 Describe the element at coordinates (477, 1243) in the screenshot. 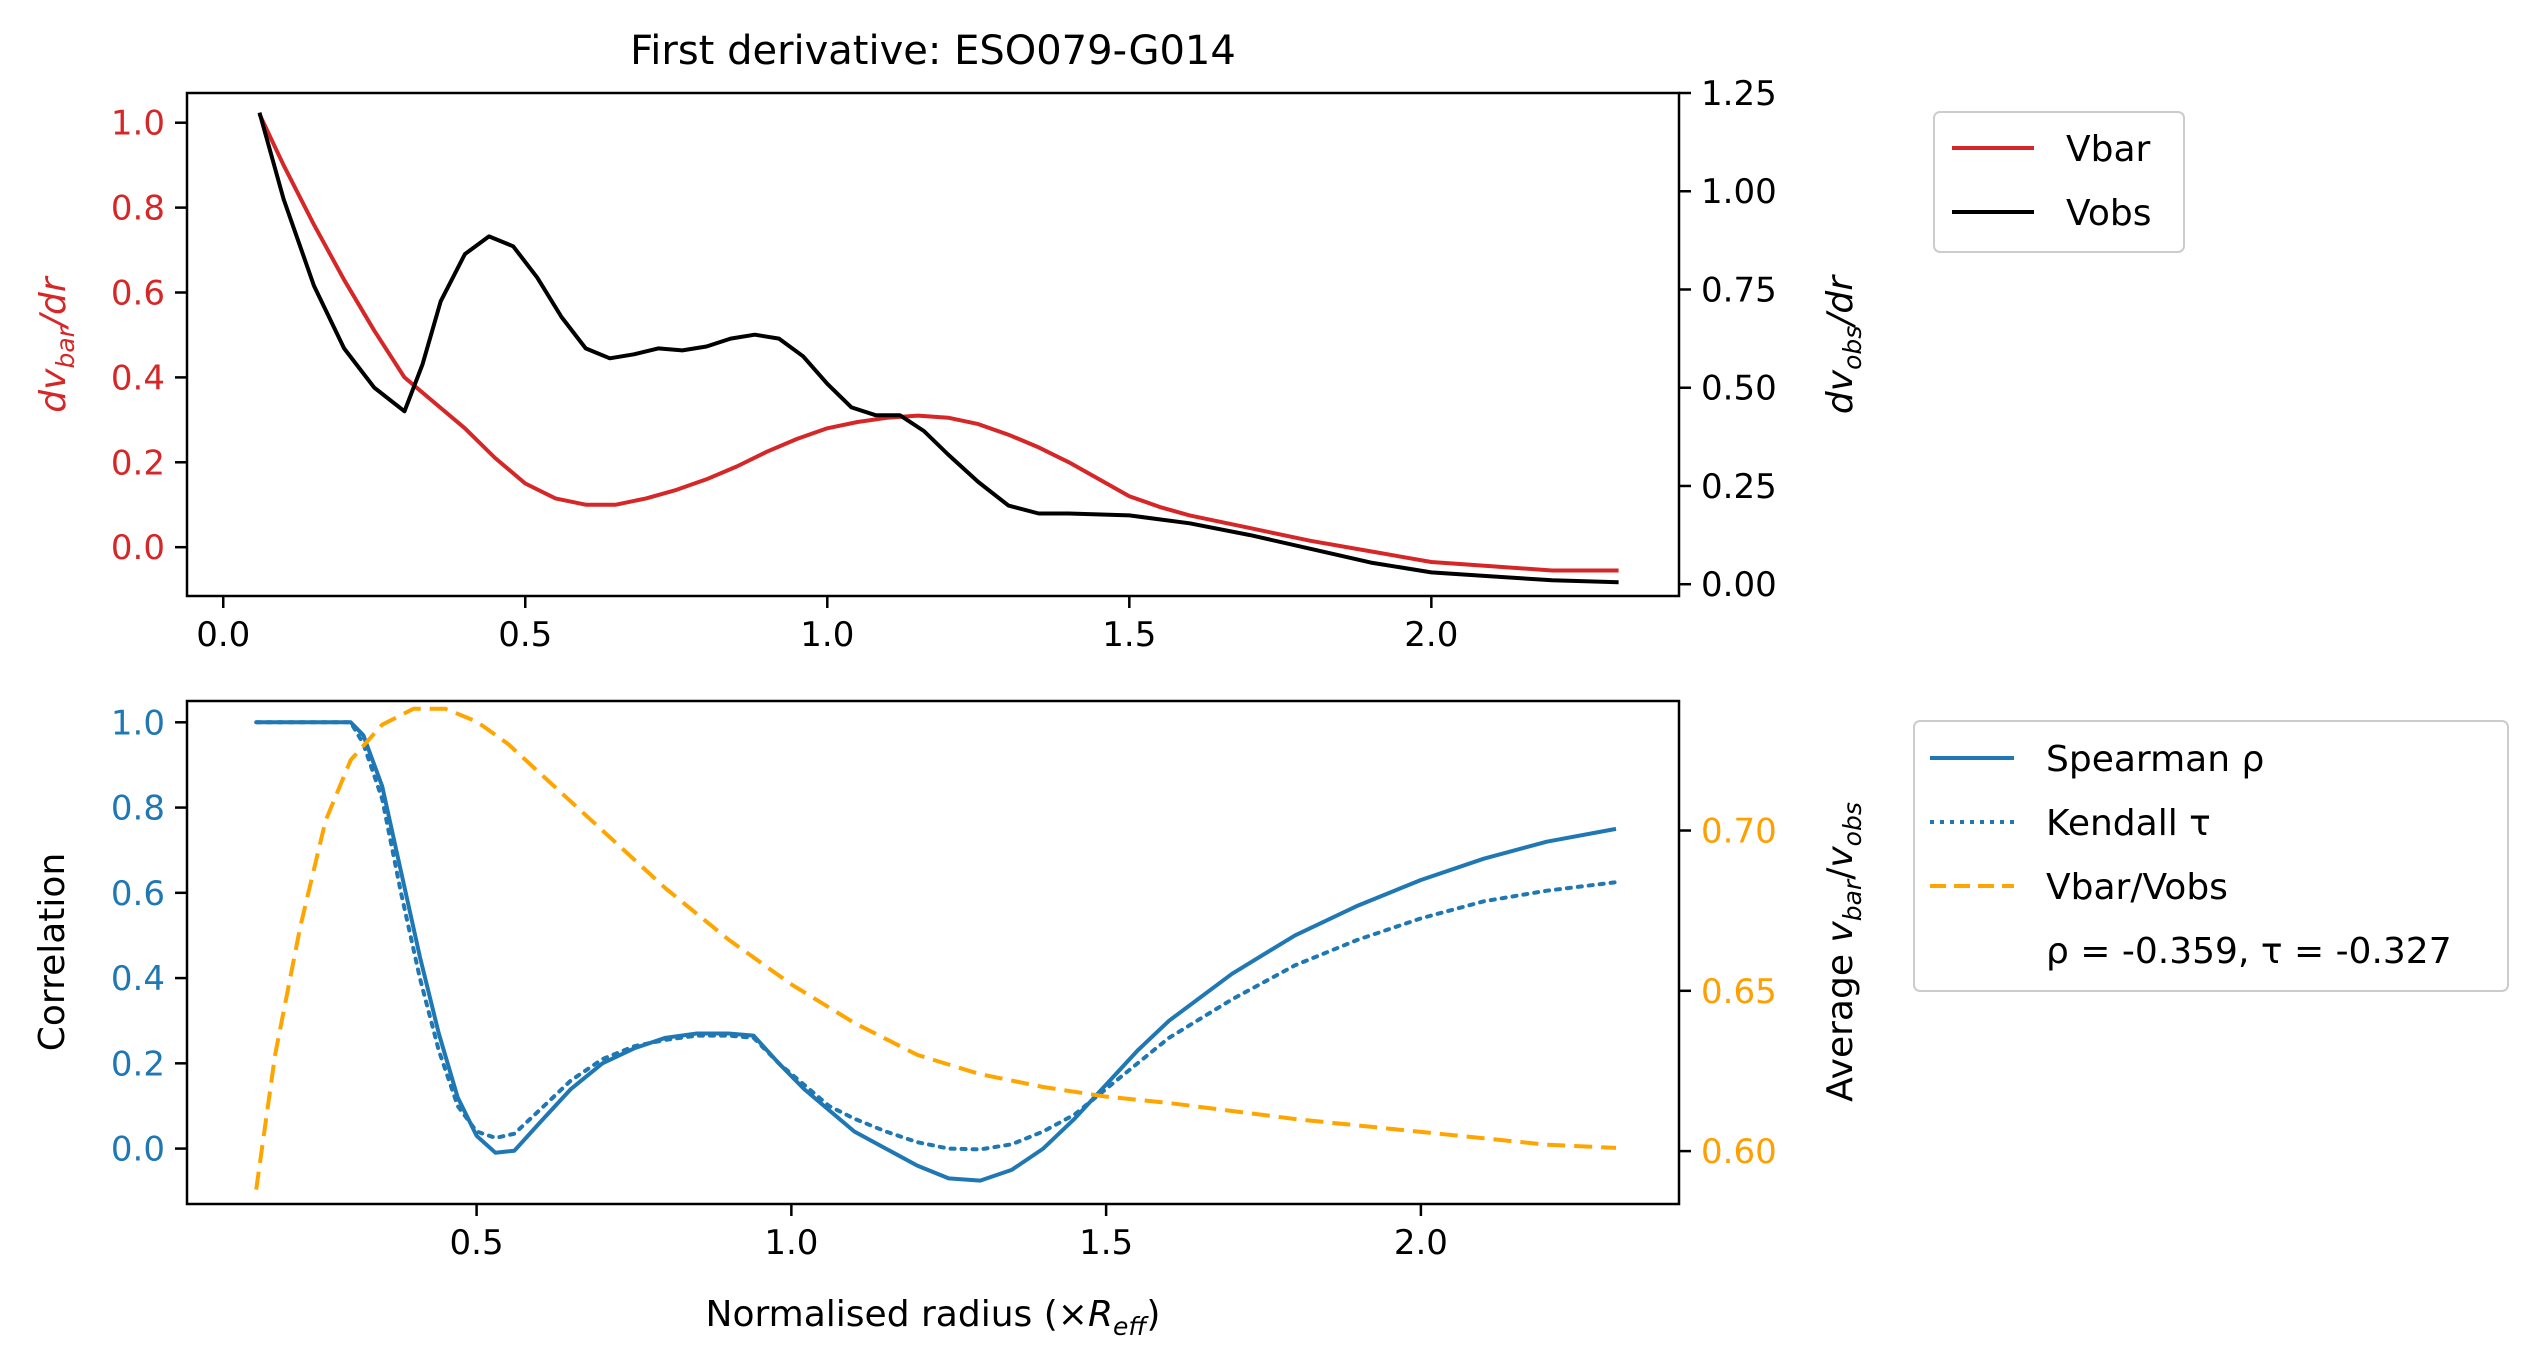

I see `bottom-x-tick-label: 0.5` at that location.